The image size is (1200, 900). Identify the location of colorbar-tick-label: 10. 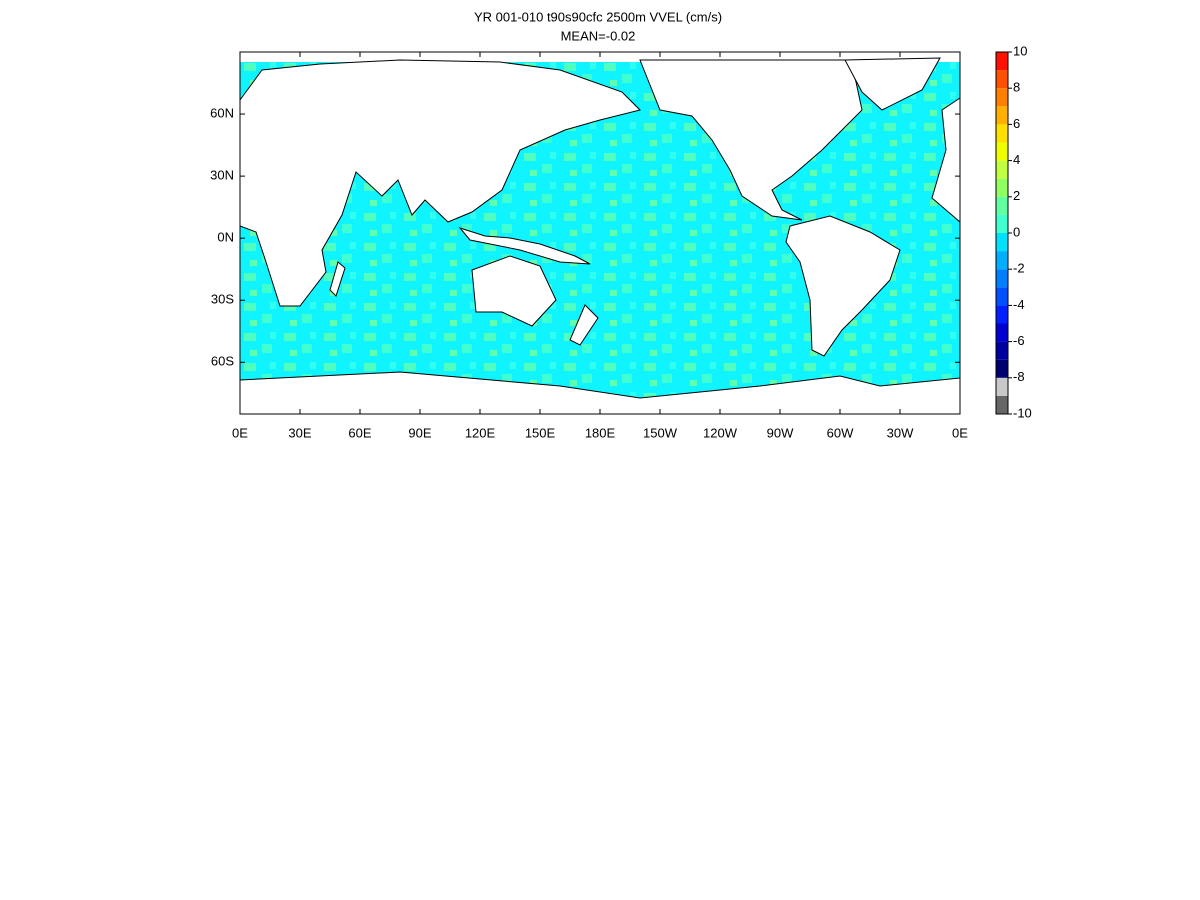
(1020, 50).